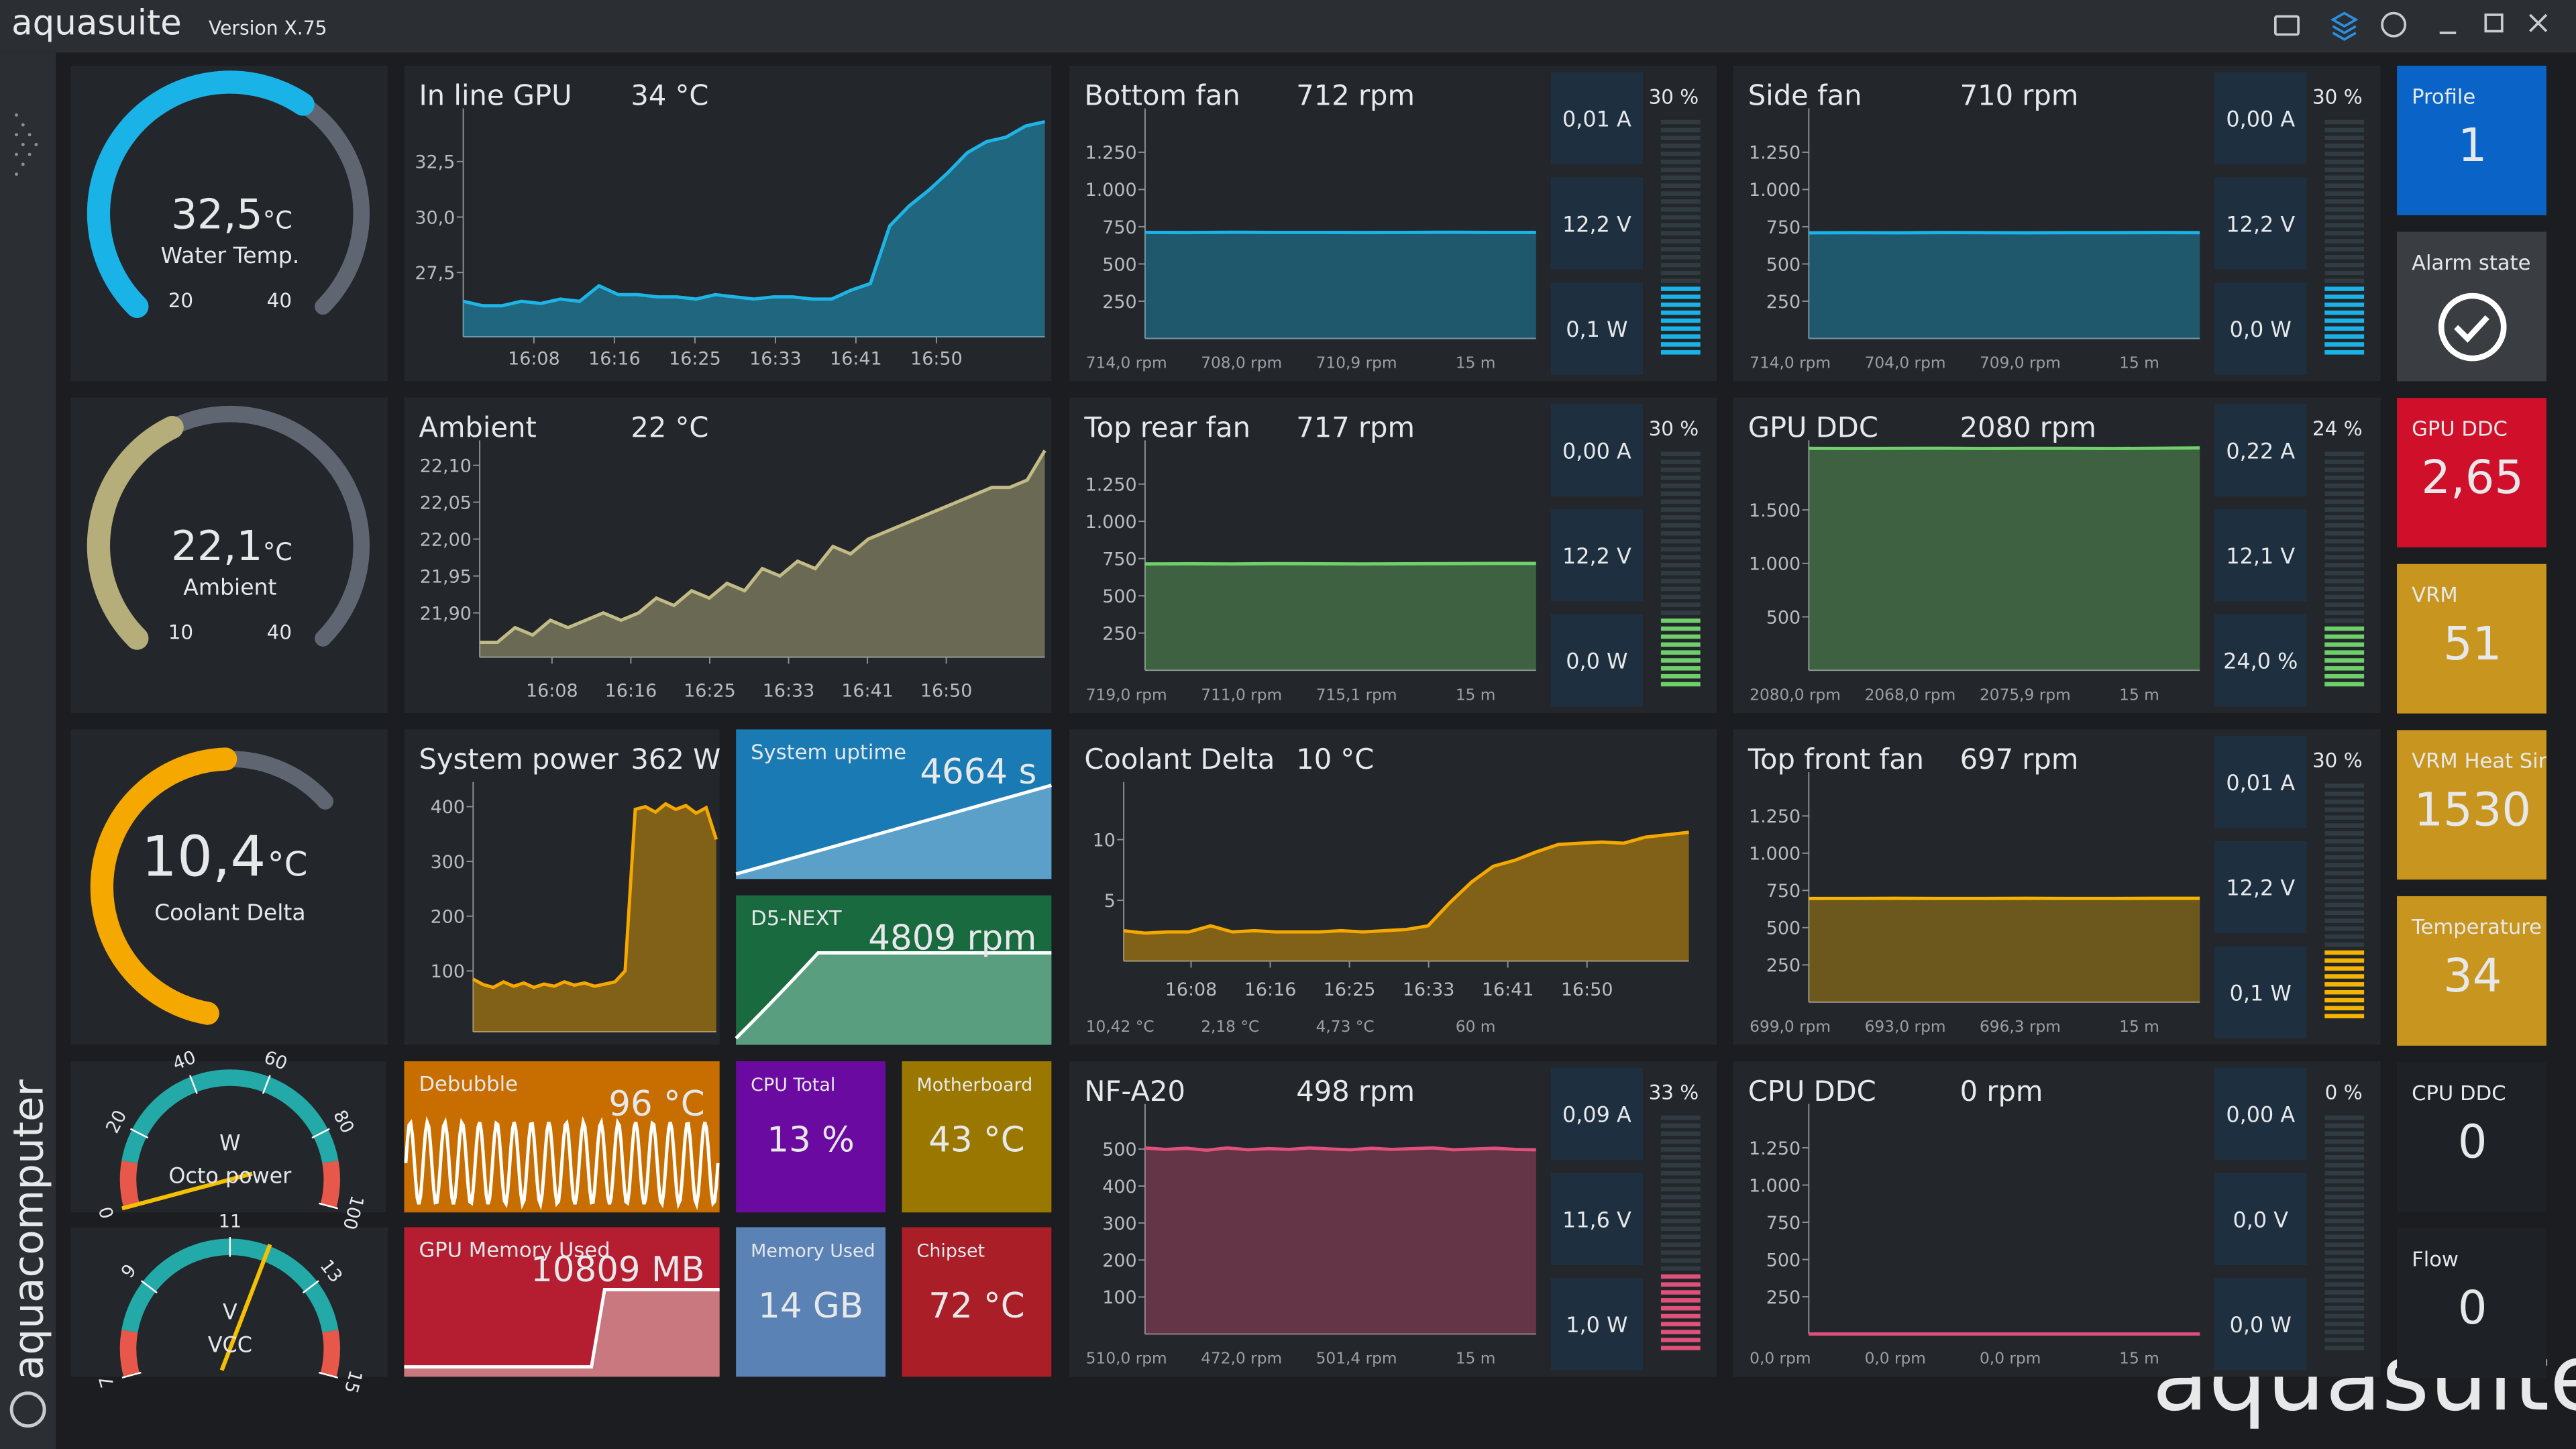 The width and height of the screenshot is (2576, 1449). Describe the element at coordinates (1126, 363) in the screenshot. I see `footer-stat: 714,0 rpm` at that location.